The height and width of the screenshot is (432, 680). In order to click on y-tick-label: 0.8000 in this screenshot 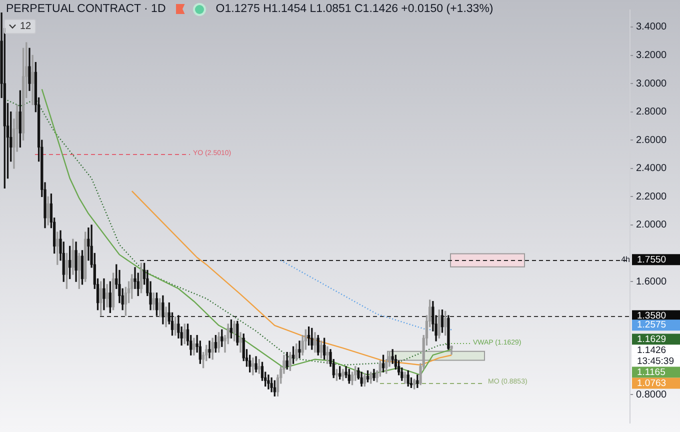, I will do `click(652, 394)`.